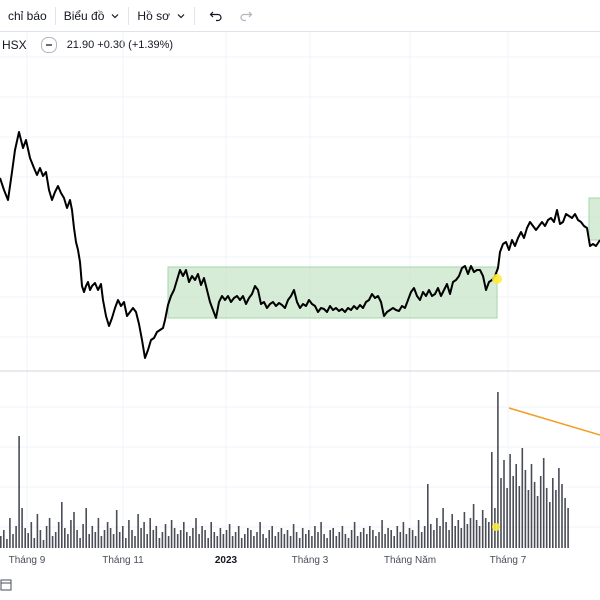 This screenshot has width=600, height=600. What do you see at coordinates (594, 219) in the screenshot?
I see `range-box` at bounding box center [594, 219].